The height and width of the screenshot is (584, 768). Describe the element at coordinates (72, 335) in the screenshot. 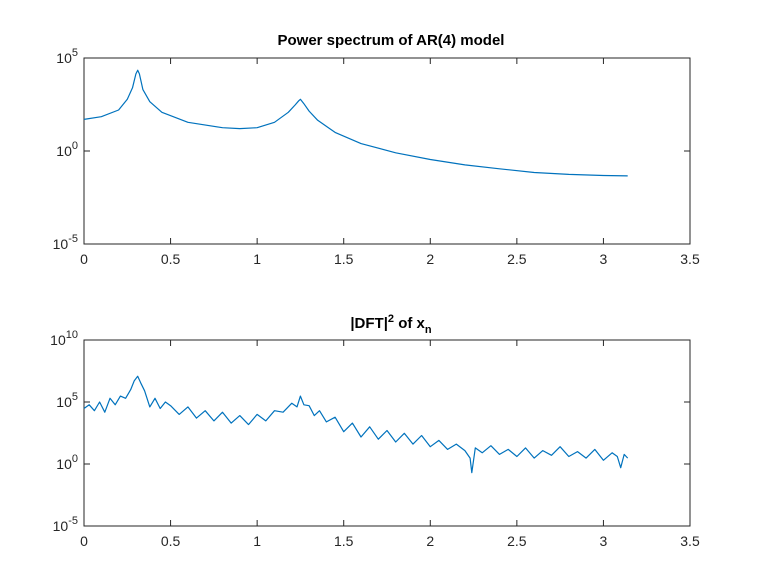

I see `y-tick-exp: 10` at that location.